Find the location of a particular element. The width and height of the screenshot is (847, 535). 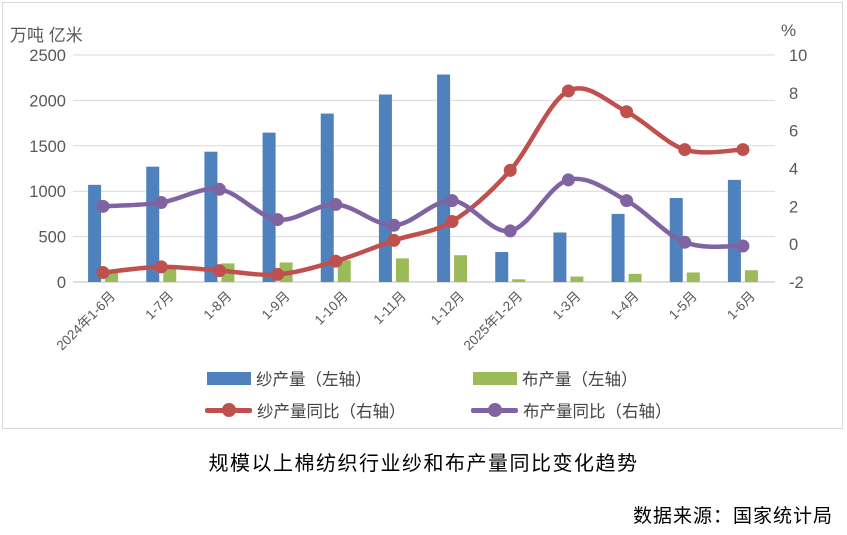

yarn-line-swatch is located at coordinates (228, 410).